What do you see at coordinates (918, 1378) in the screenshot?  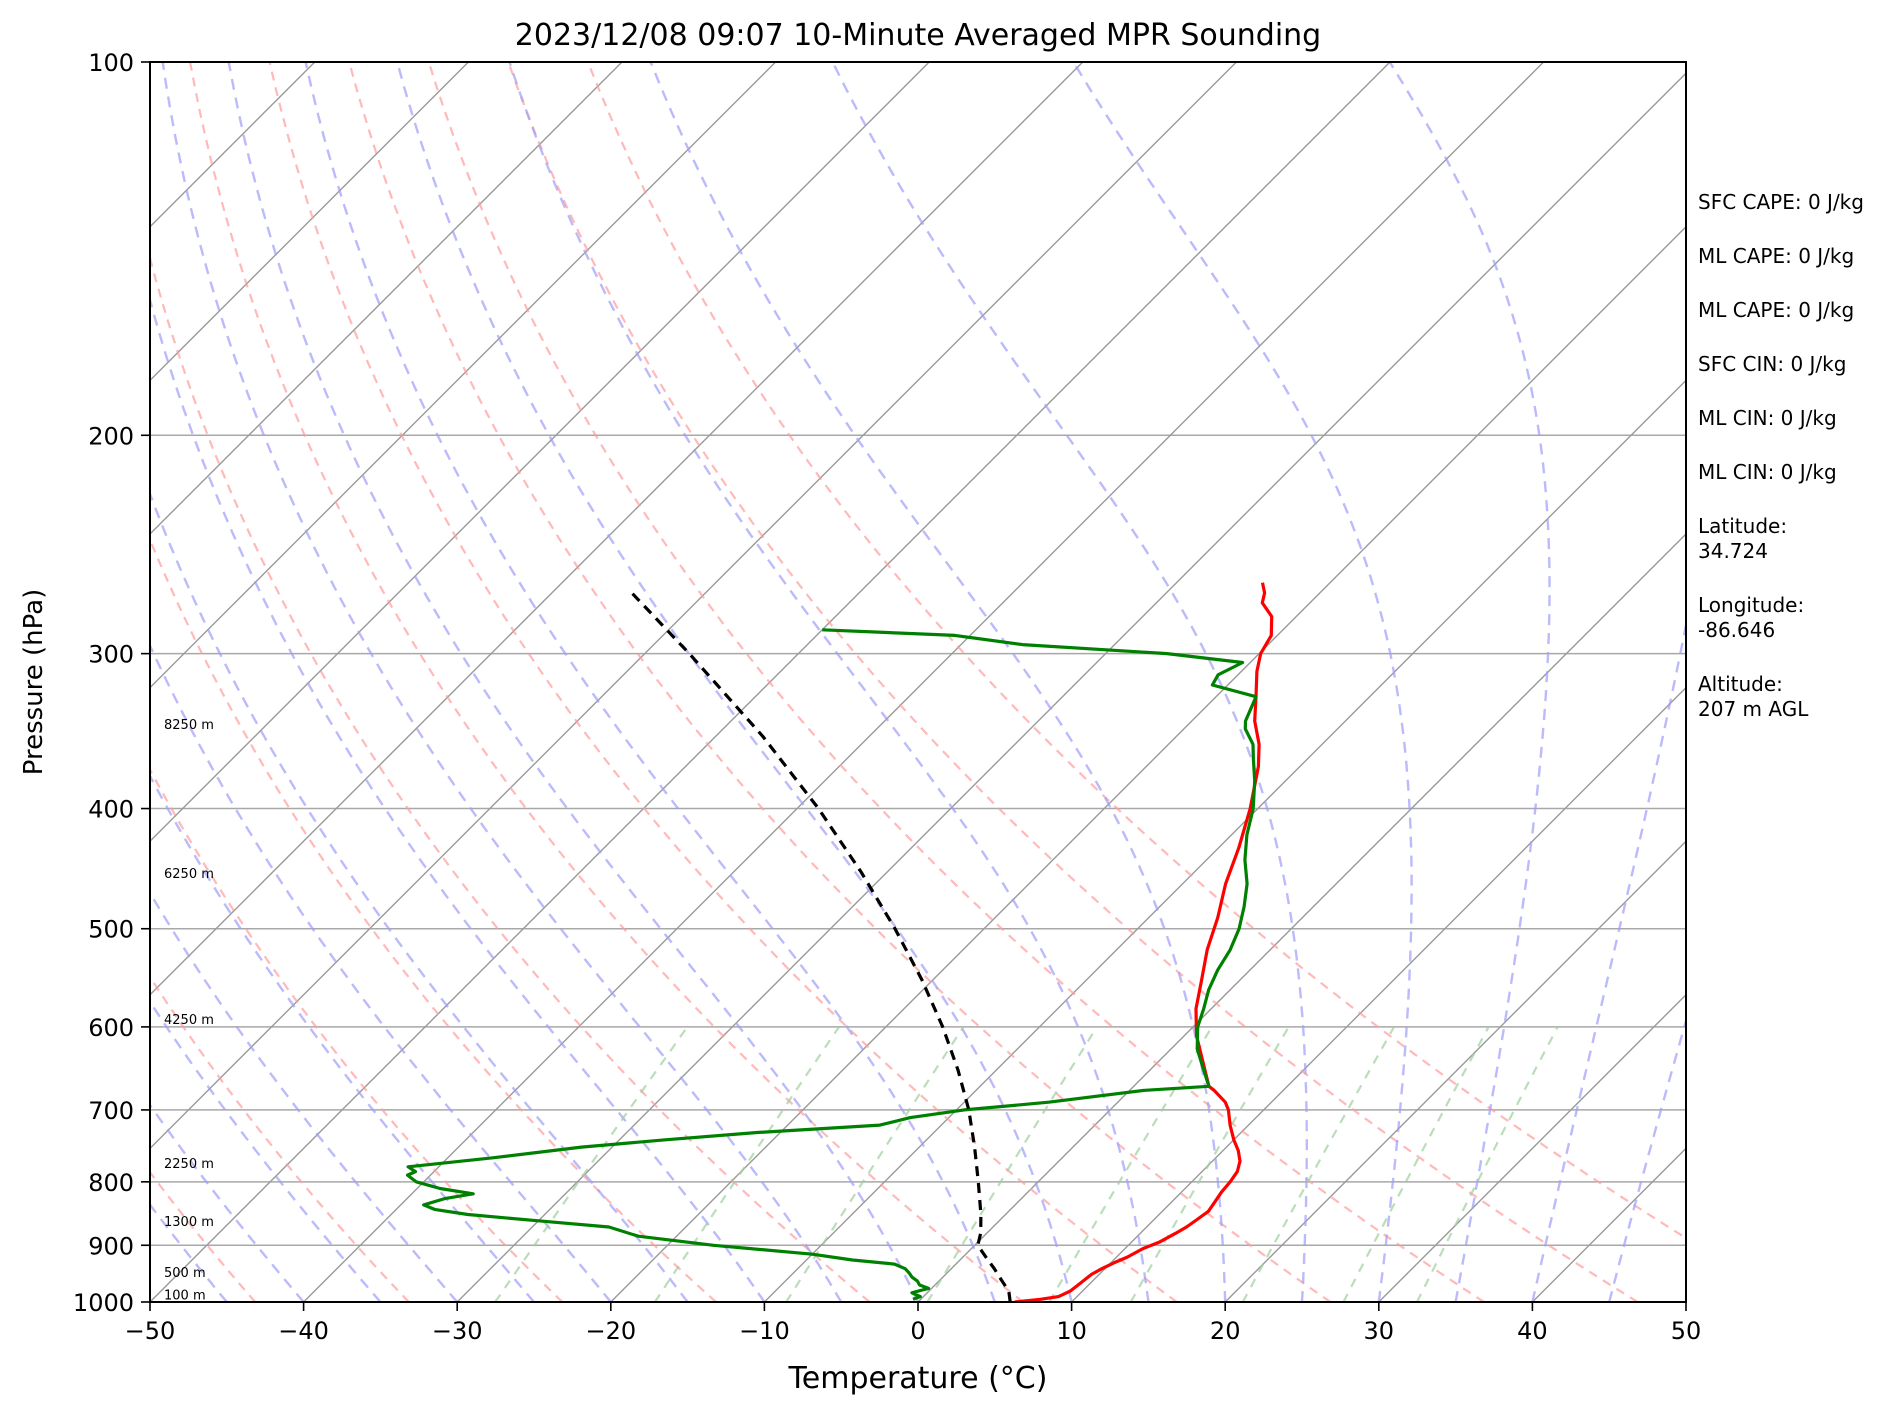 I see `x-axis-label: Temperature (°C)` at bounding box center [918, 1378].